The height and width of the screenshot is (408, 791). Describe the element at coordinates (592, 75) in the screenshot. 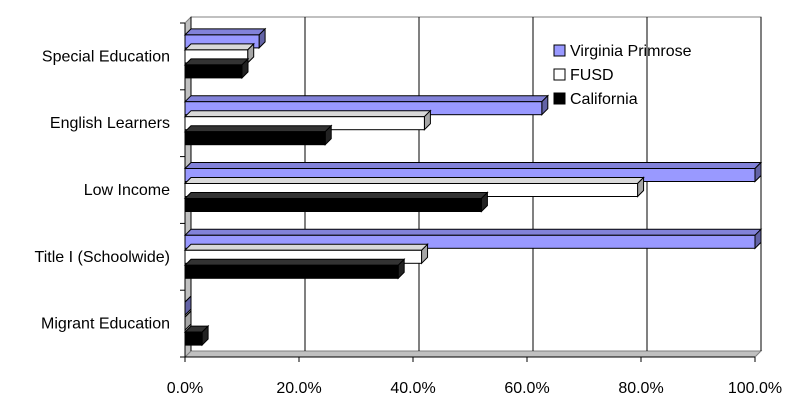

I see `legend-label-fusd: FUSD` at that location.